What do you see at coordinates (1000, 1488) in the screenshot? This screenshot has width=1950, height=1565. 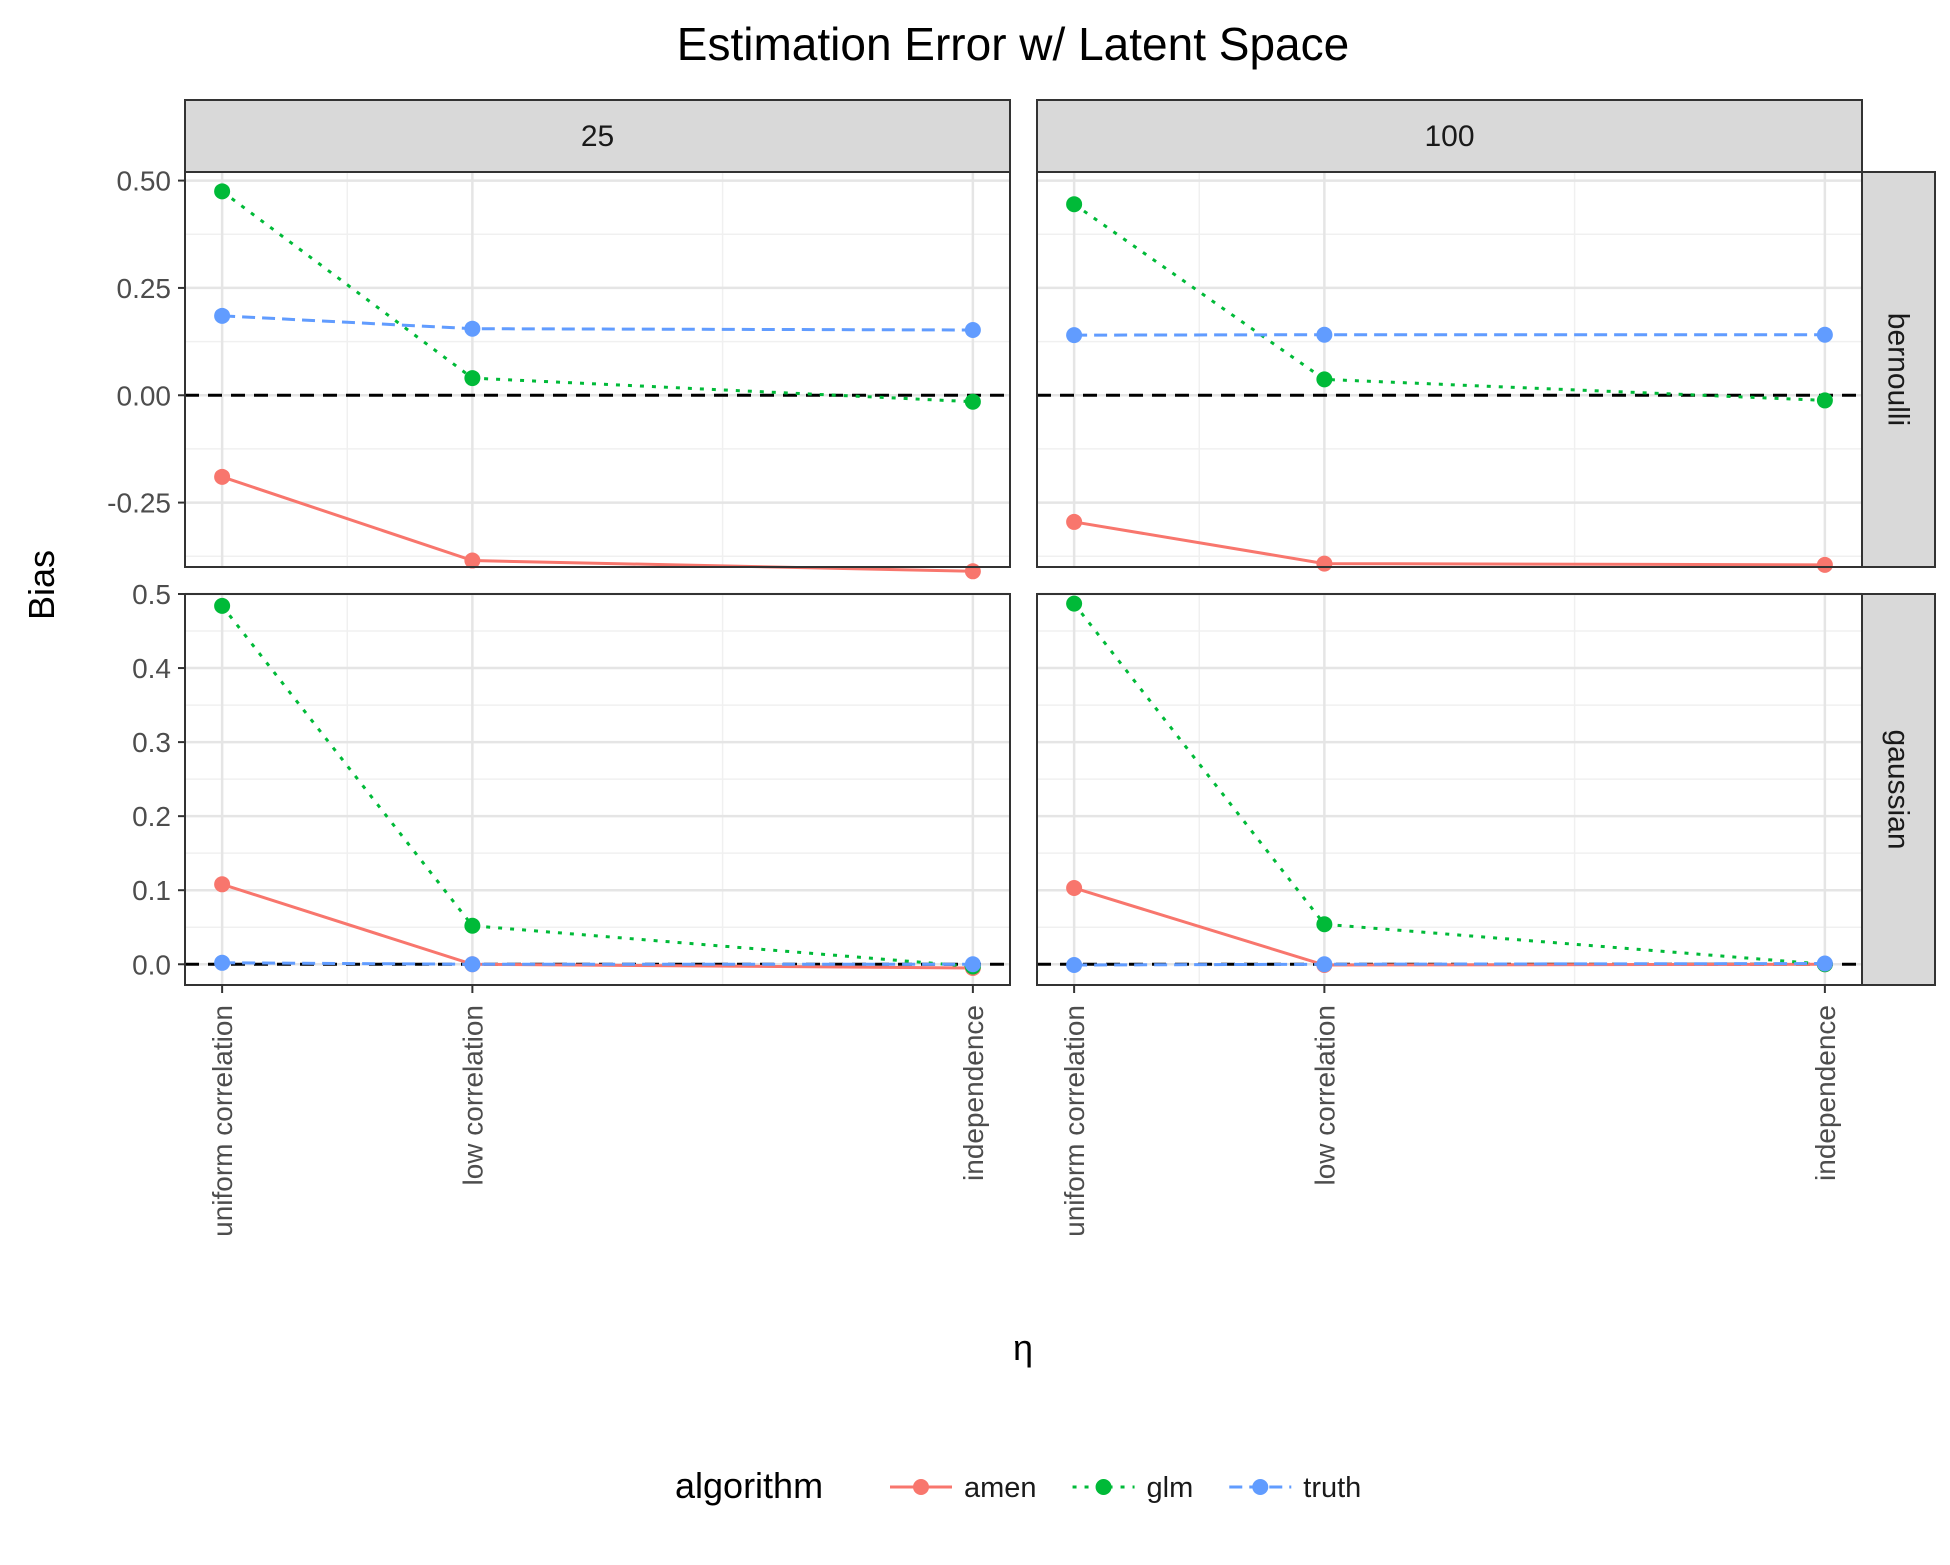 I see `legend-label: amen` at bounding box center [1000, 1488].